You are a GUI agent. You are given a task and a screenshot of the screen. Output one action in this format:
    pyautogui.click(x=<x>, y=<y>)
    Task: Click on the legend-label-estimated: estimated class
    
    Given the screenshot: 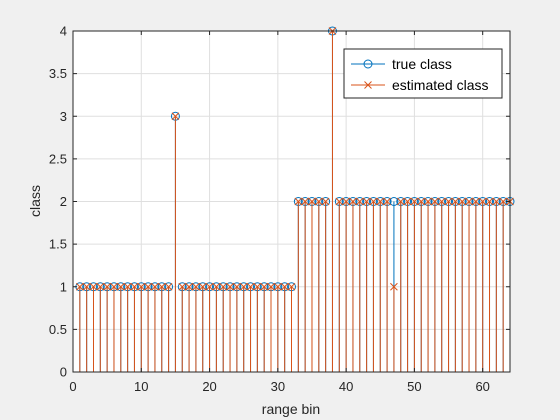 What is the action you would take?
    pyautogui.click(x=440, y=85)
    